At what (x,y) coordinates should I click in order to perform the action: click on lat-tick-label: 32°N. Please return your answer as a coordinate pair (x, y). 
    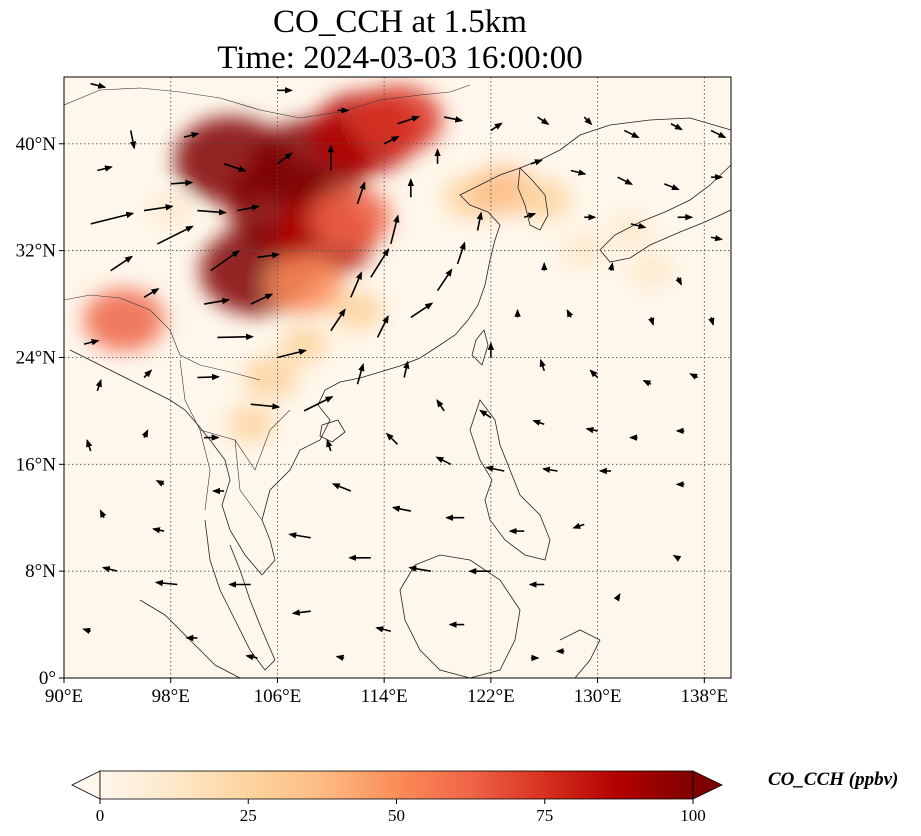
    Looking at the image, I should click on (36, 251).